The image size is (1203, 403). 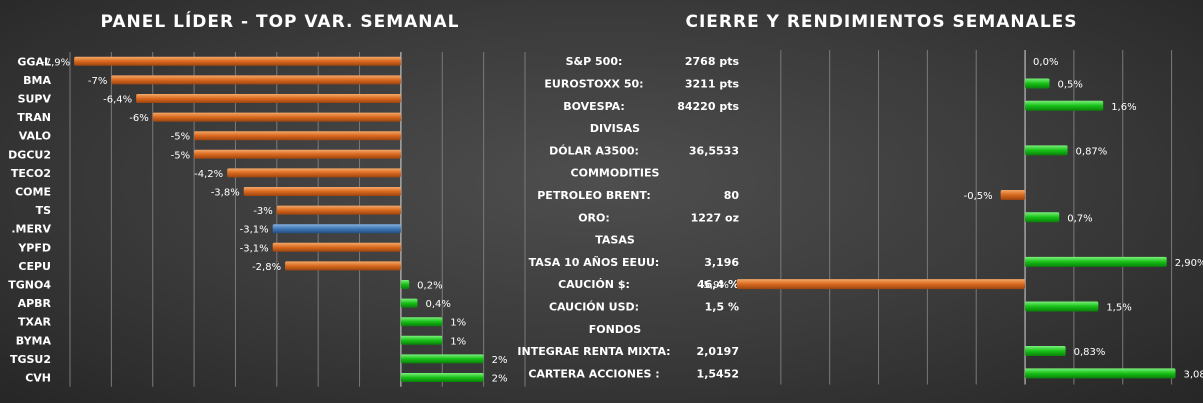 I want to click on right-value-label: 1,5%, so click(x=1118, y=307).